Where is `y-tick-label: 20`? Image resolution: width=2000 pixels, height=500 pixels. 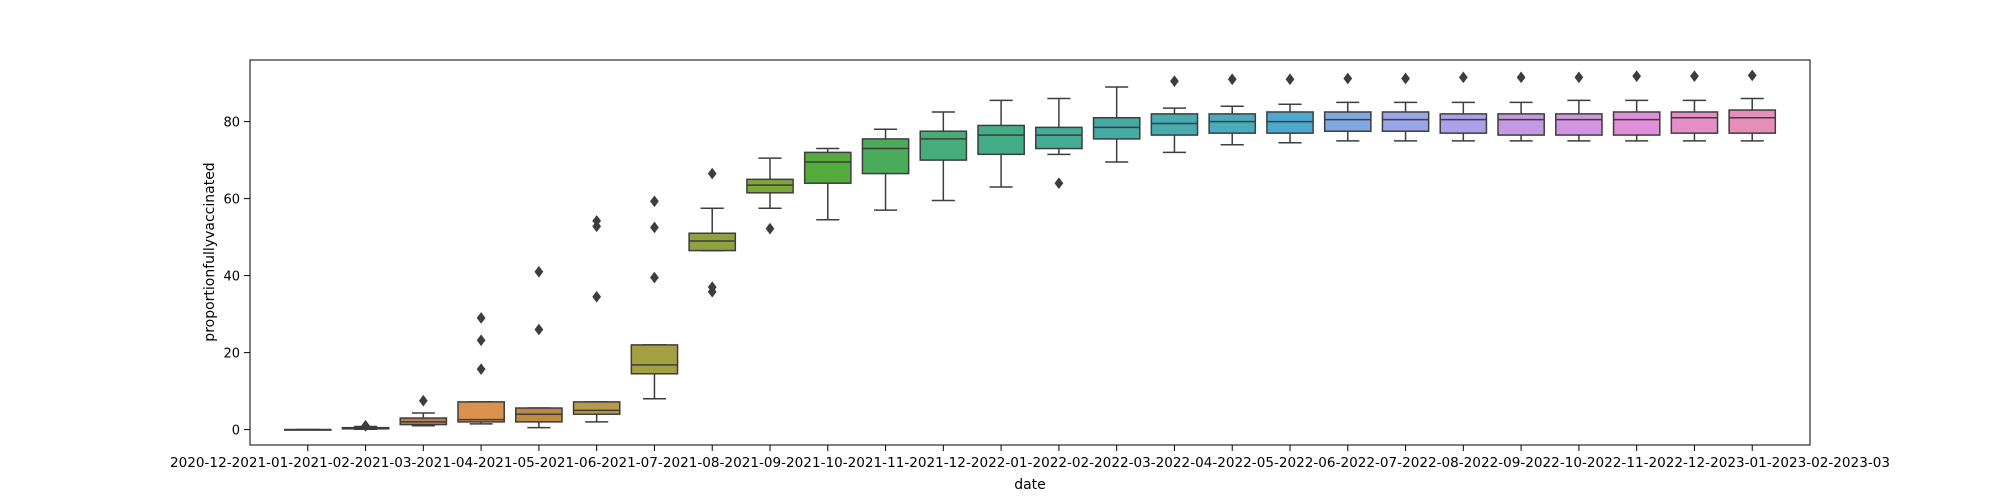
y-tick-label: 20 is located at coordinates (231, 354).